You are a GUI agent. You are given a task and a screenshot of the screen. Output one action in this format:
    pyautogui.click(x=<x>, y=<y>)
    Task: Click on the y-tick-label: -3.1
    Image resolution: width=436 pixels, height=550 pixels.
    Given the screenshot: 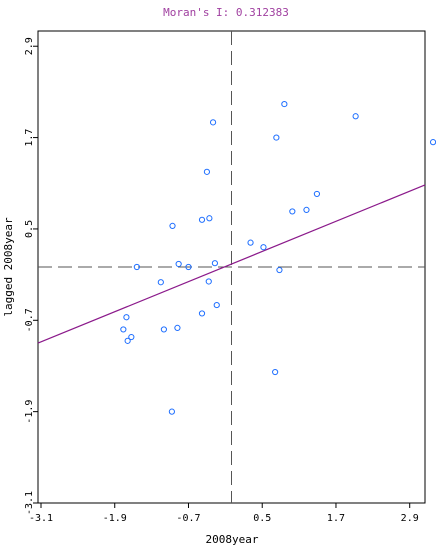 What is the action you would take?
    pyautogui.click(x=29, y=503)
    